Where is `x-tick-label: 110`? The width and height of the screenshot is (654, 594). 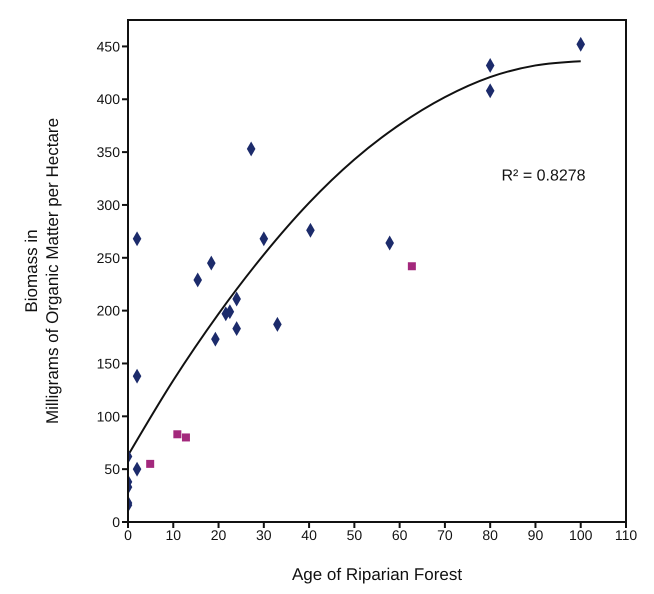 x-tick-label: 110 is located at coordinates (626, 534).